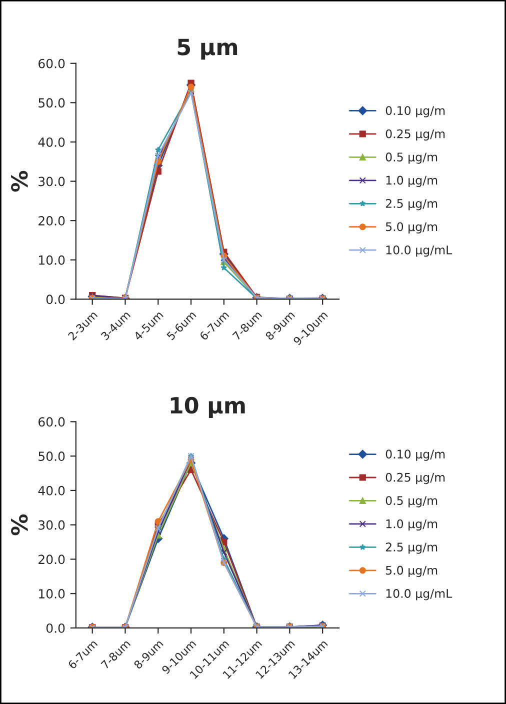 The image size is (506, 704). Describe the element at coordinates (208, 49) in the screenshot. I see `chart-title: 5 µm` at that location.